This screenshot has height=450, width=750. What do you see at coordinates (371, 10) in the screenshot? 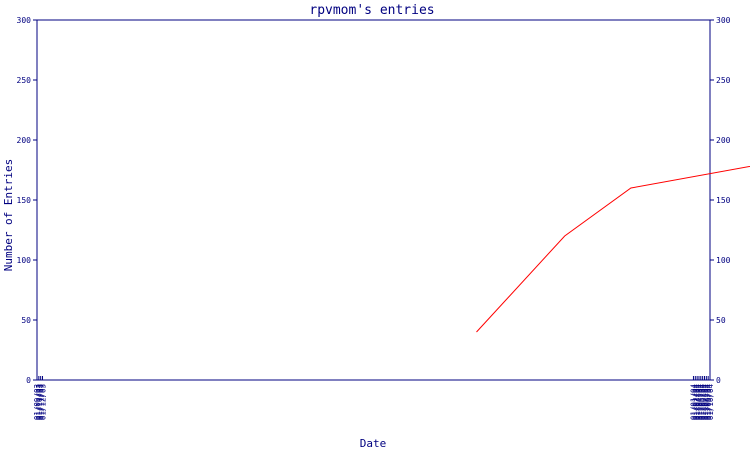
I see `chart-title: rpvmom's entries` at bounding box center [371, 10].